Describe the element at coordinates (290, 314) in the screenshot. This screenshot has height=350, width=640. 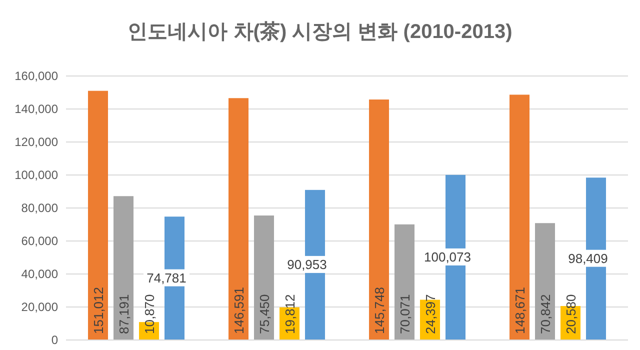
I see `data-label: 19,812` at that location.